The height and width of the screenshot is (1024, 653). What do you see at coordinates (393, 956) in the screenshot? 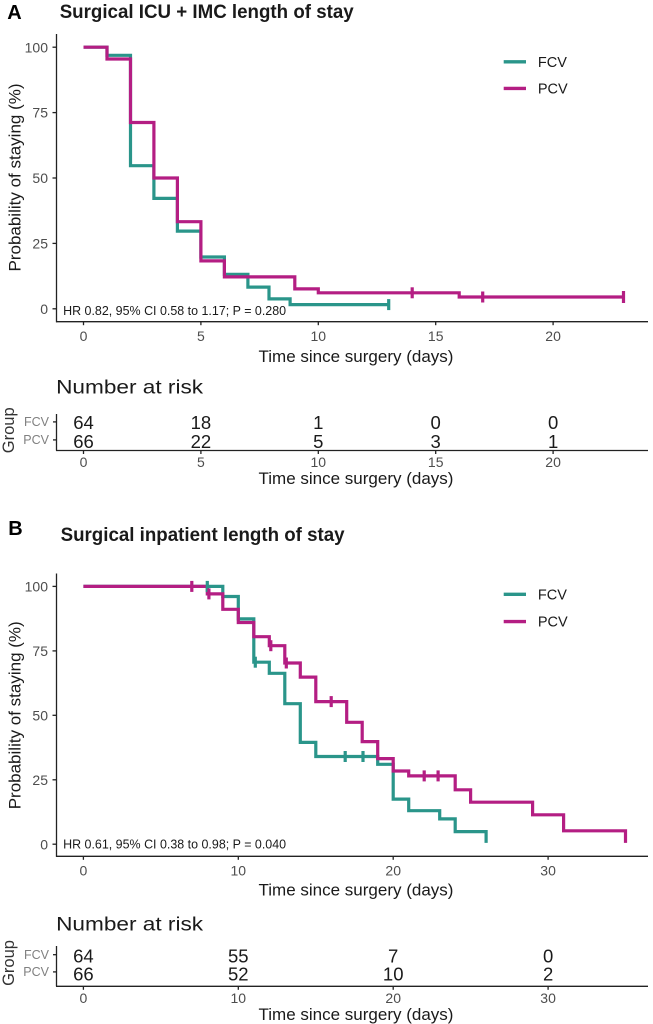
I see `svg-text: 7` at bounding box center [393, 956].